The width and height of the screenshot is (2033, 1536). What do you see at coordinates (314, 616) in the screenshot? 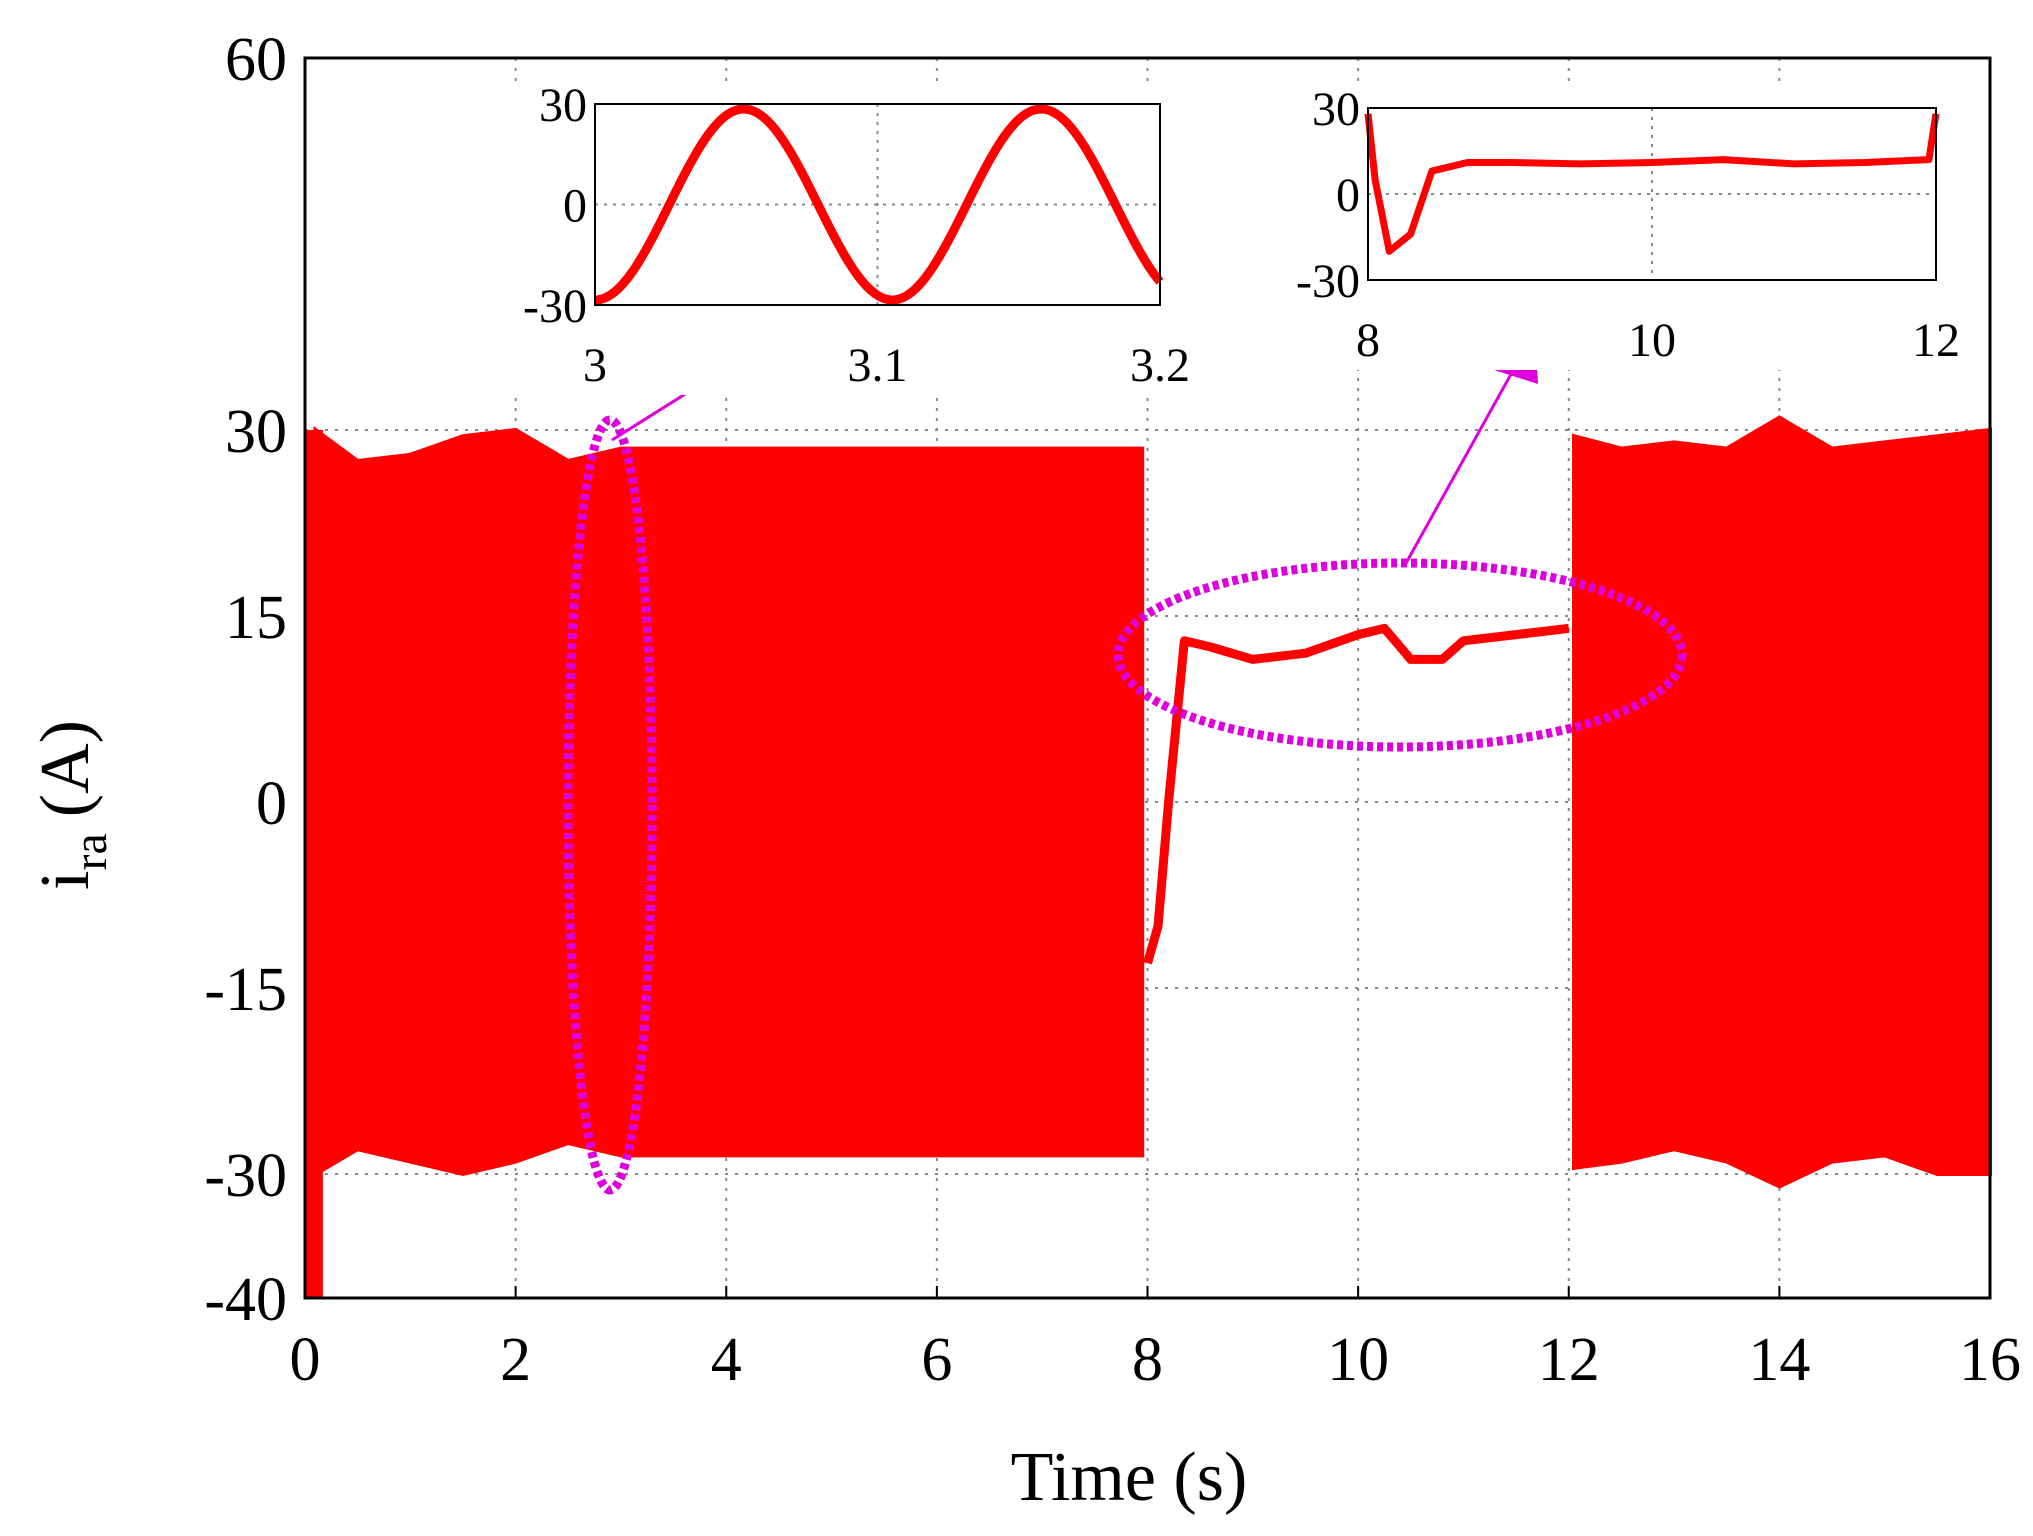
I see `startup-transient-upper` at bounding box center [314, 616].